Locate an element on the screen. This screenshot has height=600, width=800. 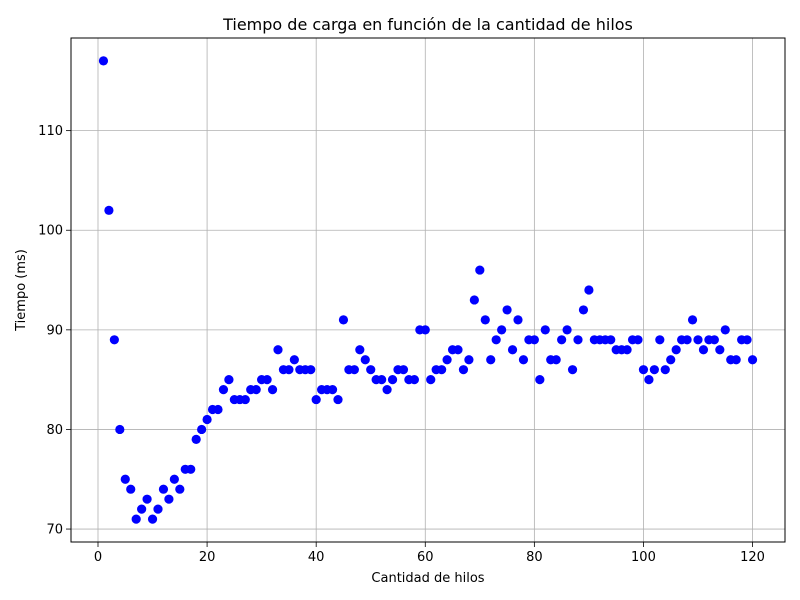
x-tick-label: 100 is located at coordinates (643, 557).